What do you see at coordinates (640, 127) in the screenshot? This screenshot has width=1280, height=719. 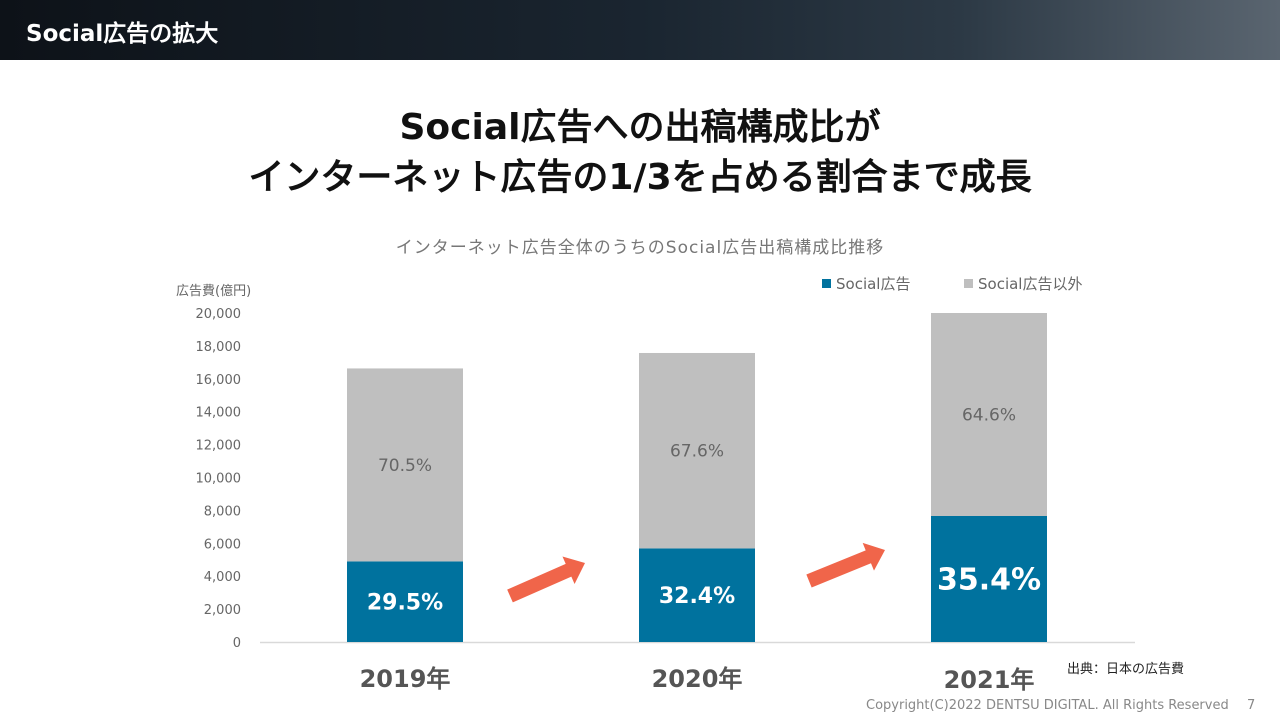 I see `headline-line-1: Social広告への出稿構成比が` at bounding box center [640, 127].